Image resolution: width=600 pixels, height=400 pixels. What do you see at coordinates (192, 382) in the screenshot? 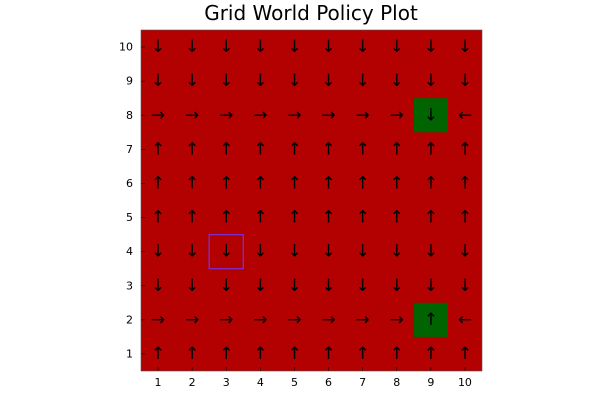
I see `x-tick-label: 2` at bounding box center [192, 382].